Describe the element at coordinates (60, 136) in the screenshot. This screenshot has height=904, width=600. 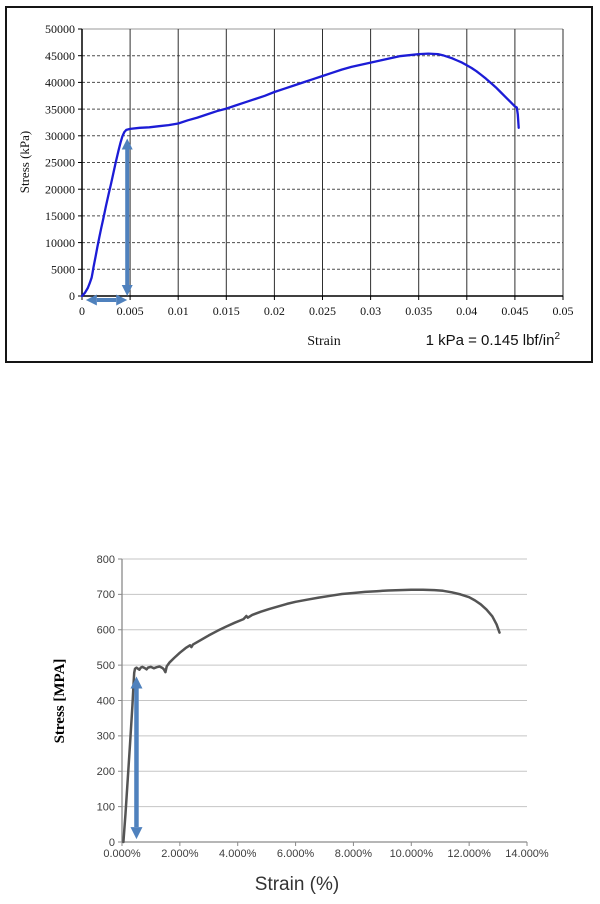
I see `y-tick-label: 30000` at that location.